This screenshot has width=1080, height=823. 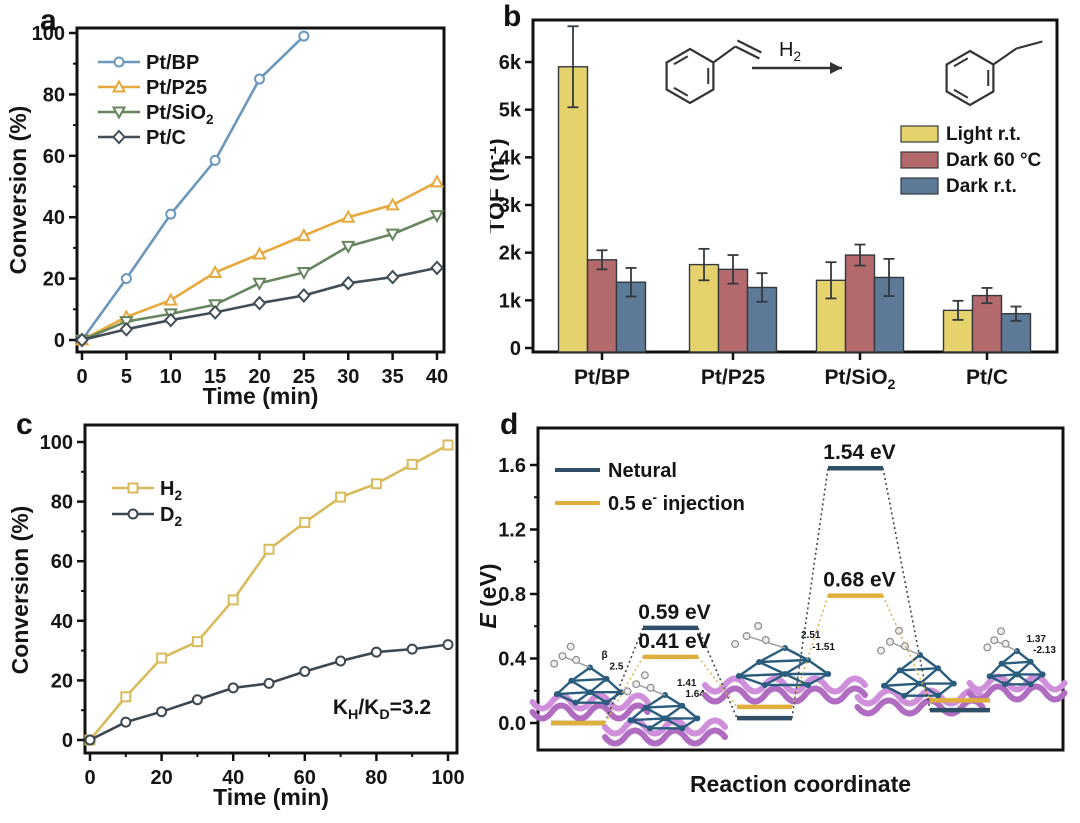 I want to click on y-axis-title: Conversion (%), so click(x=18, y=190).